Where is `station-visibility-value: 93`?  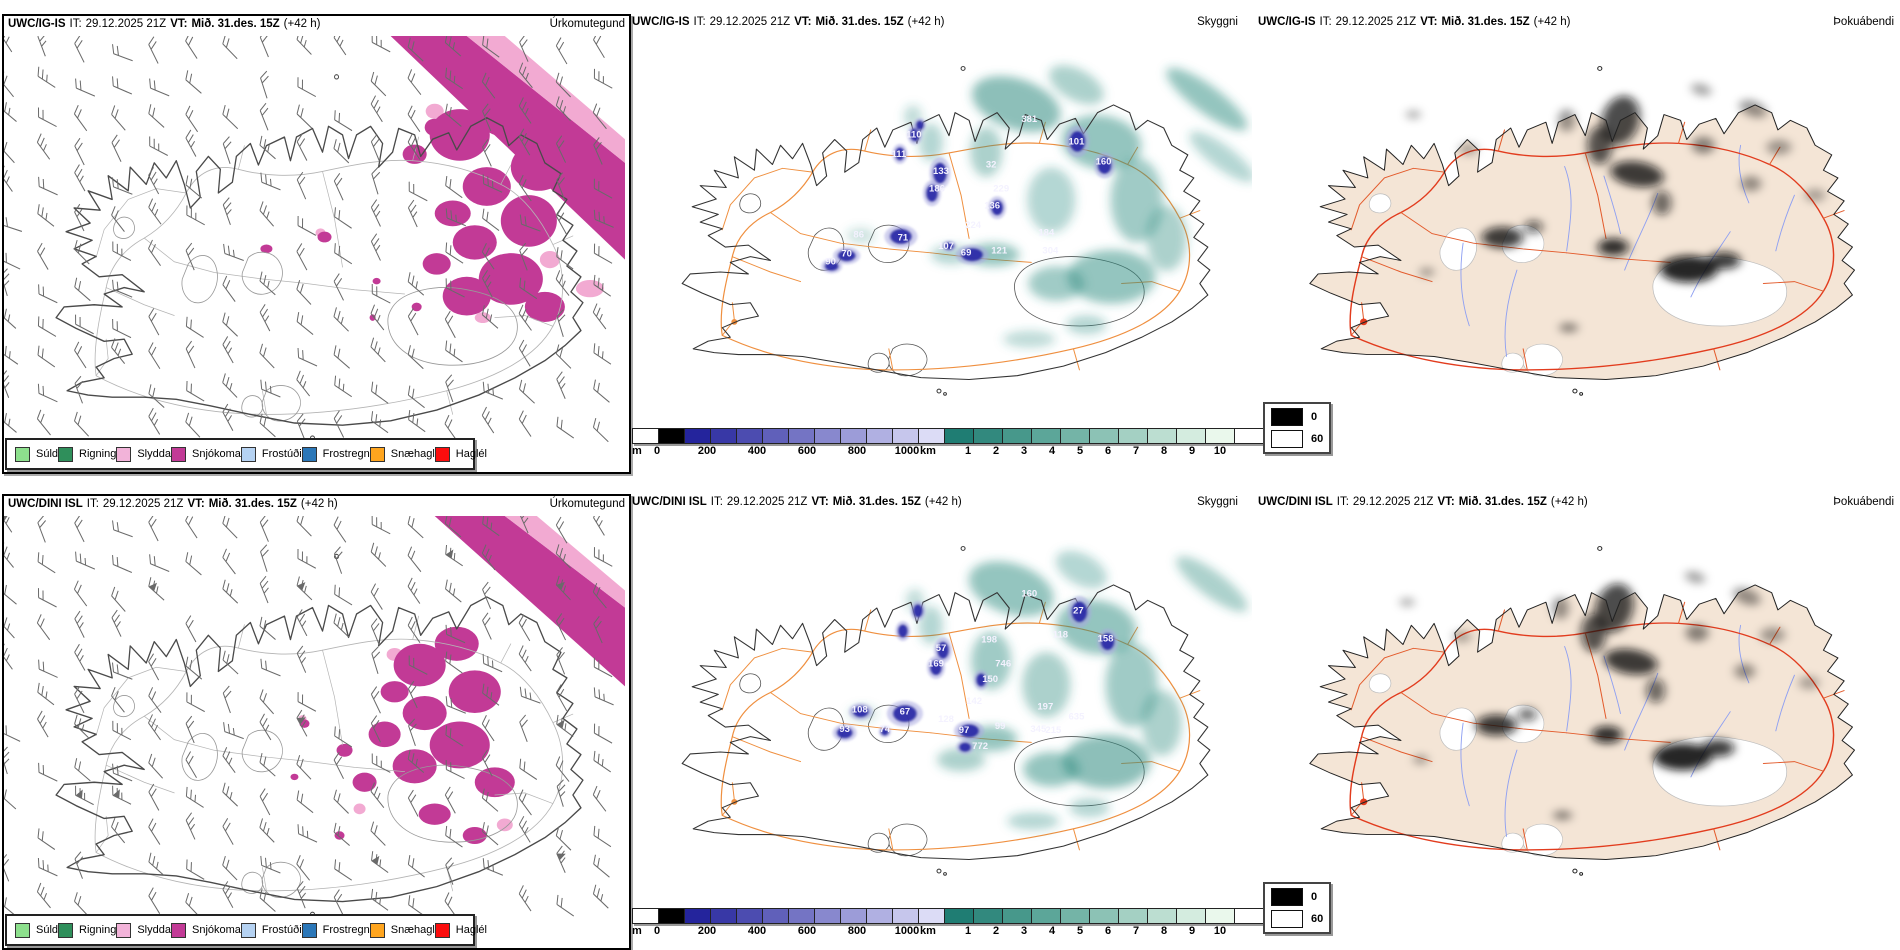 station-visibility-value: 93 is located at coordinates (844, 729).